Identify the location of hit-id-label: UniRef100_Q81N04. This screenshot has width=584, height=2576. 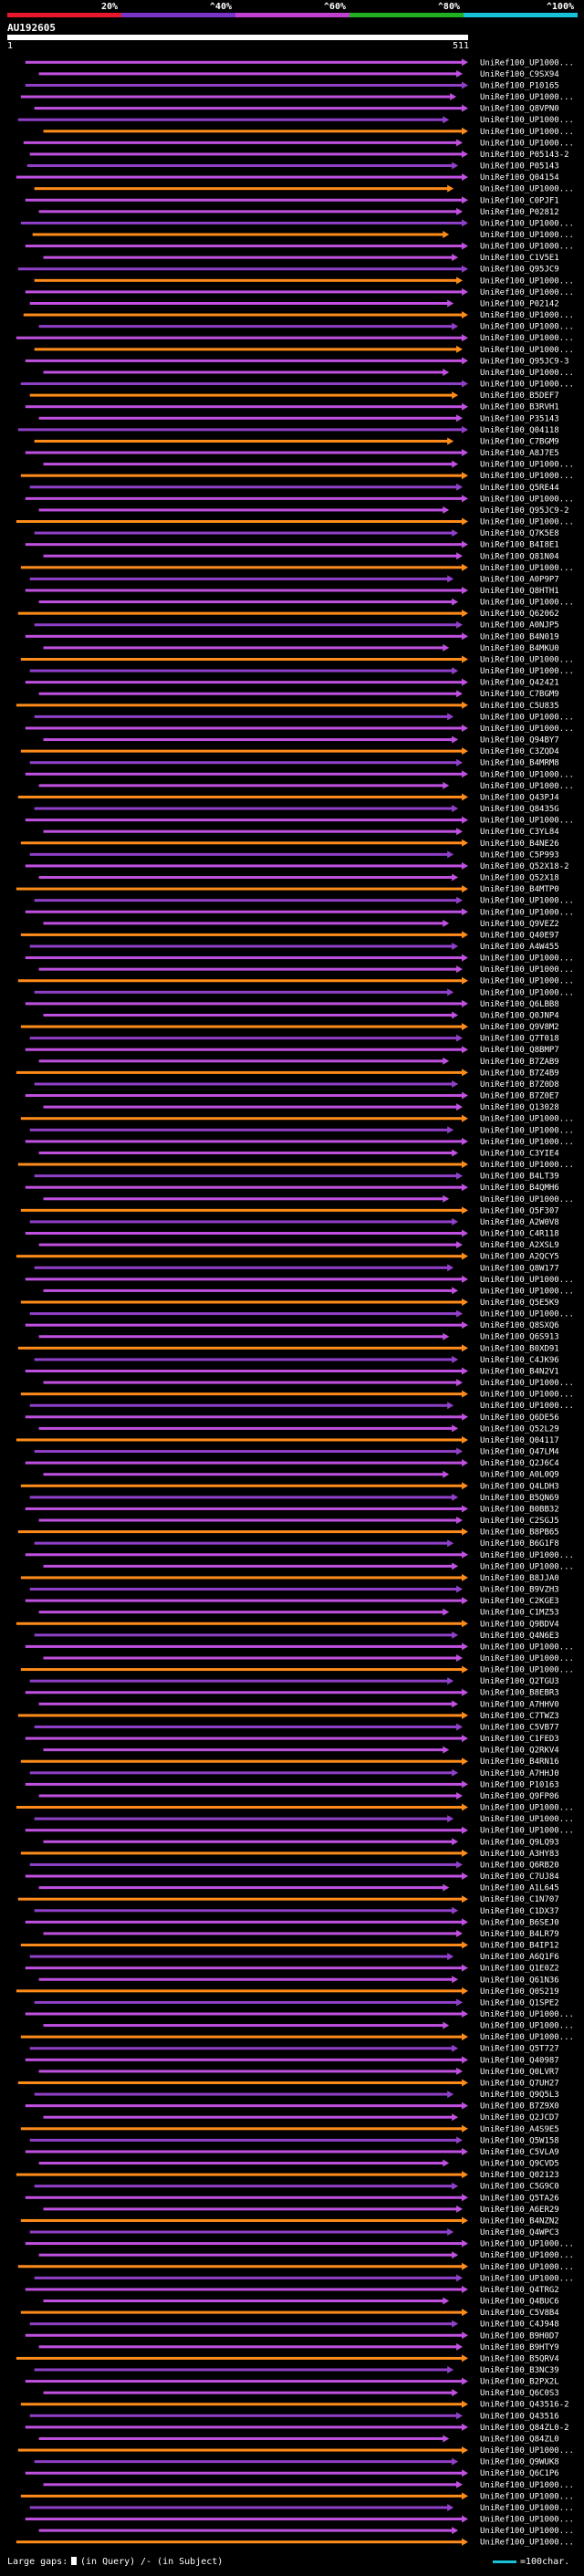
(519, 556).